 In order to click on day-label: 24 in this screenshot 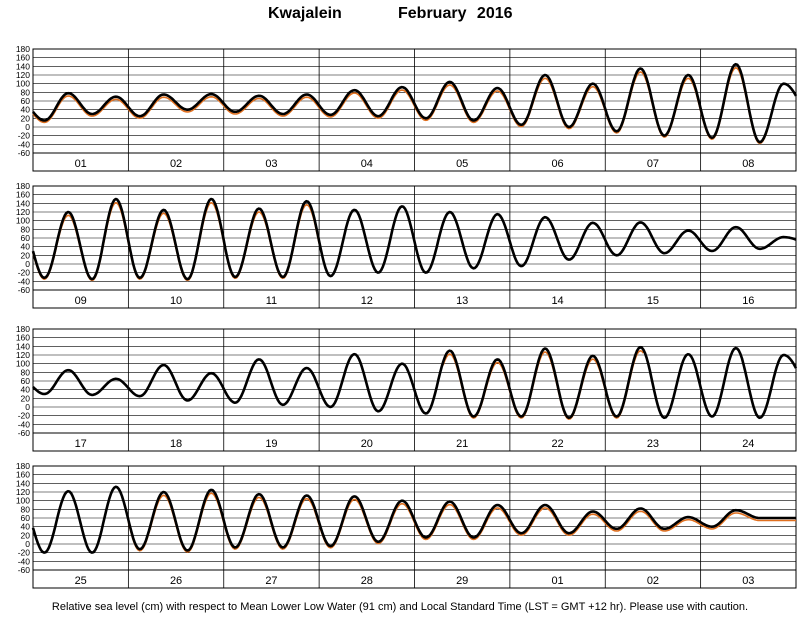, I will do `click(748, 444)`.